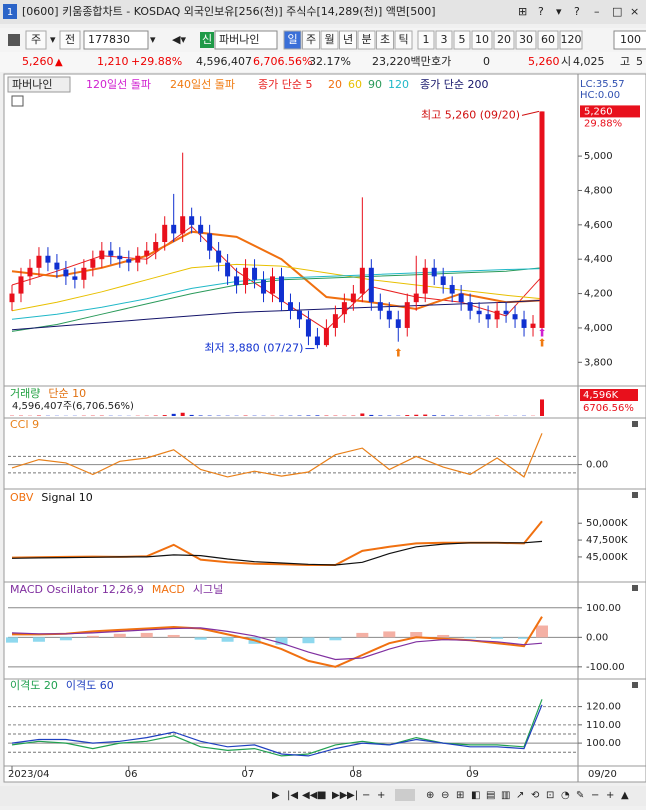 The image size is (646, 810). I want to click on legend-entry: 종가 단순 5, so click(285, 84).